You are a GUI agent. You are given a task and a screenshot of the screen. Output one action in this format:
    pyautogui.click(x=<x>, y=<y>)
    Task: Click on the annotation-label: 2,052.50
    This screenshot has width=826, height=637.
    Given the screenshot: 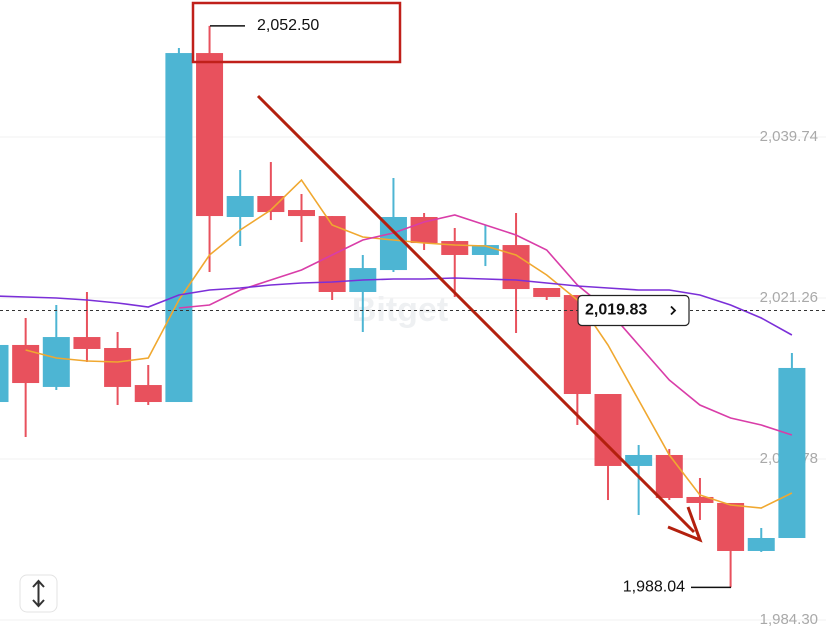 What is the action you would take?
    pyautogui.click(x=288, y=25)
    